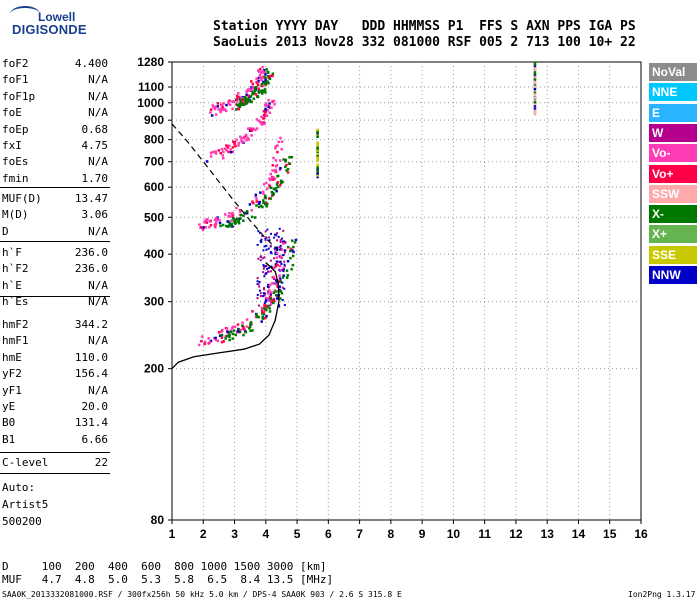 The width and height of the screenshot is (700, 600). What do you see at coordinates (391, 534) in the screenshot?
I see `x-tick-label: 8` at bounding box center [391, 534].